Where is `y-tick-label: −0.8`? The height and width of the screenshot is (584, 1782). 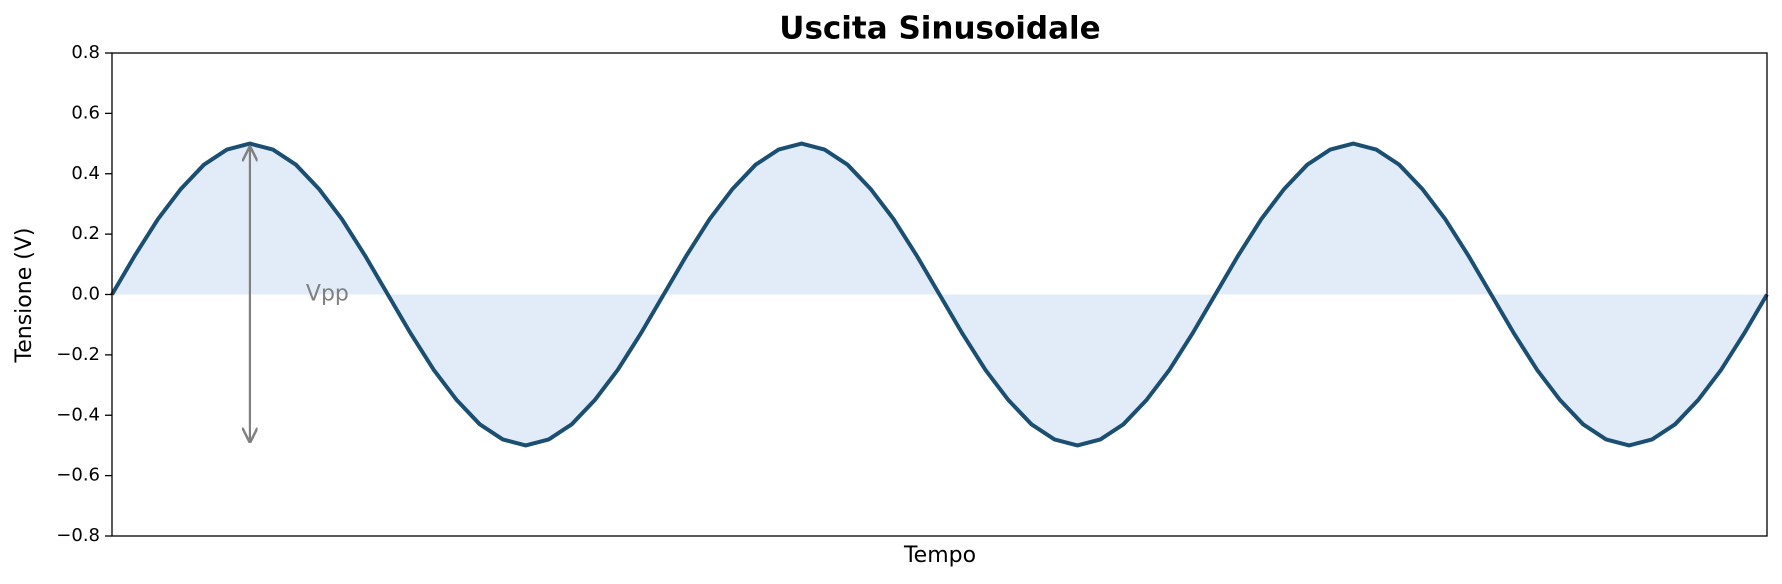
y-tick-label: −0.8 is located at coordinates (78, 535).